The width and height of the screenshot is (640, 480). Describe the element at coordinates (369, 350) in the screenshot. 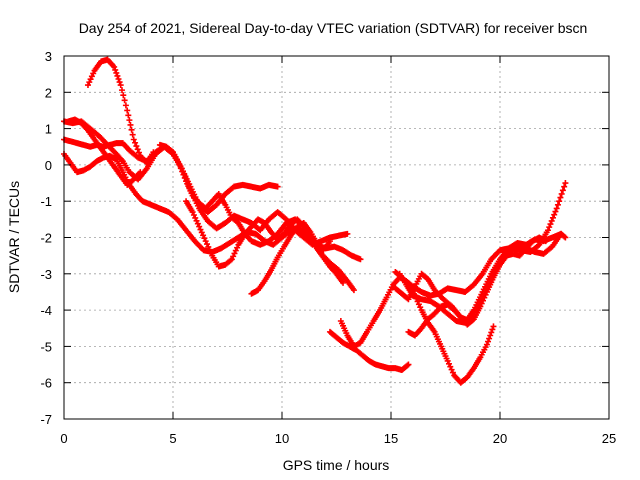

I see `series-track-i` at that location.